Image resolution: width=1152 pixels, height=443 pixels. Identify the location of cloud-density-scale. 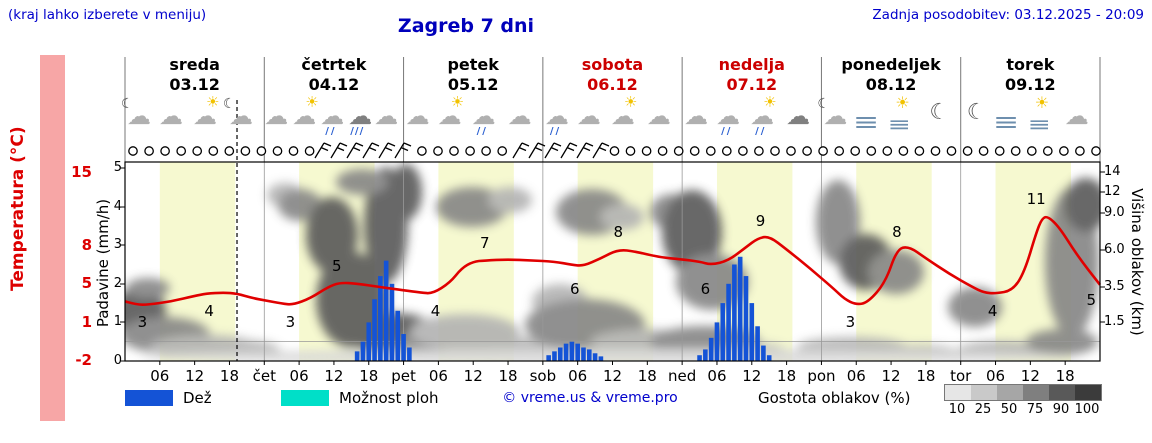
(1023, 392).